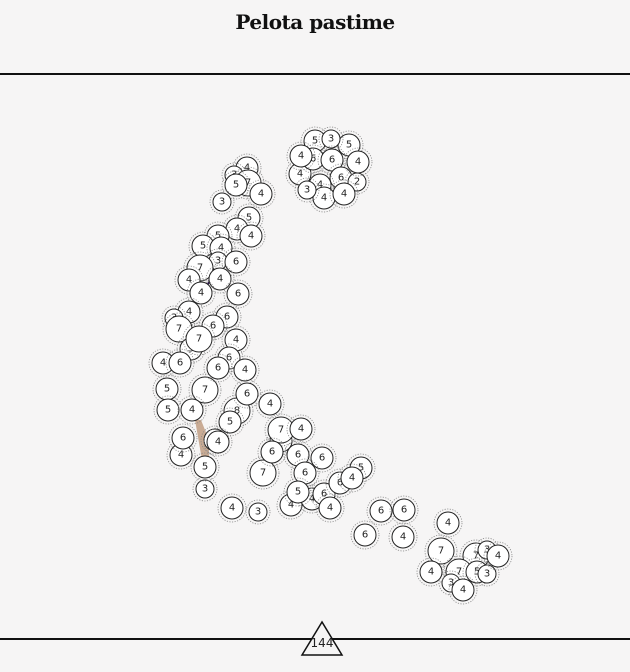 This screenshot has width=630, height=672. Describe the element at coordinates (322, 638) in the screenshot. I see `triangle-icon` at that location.